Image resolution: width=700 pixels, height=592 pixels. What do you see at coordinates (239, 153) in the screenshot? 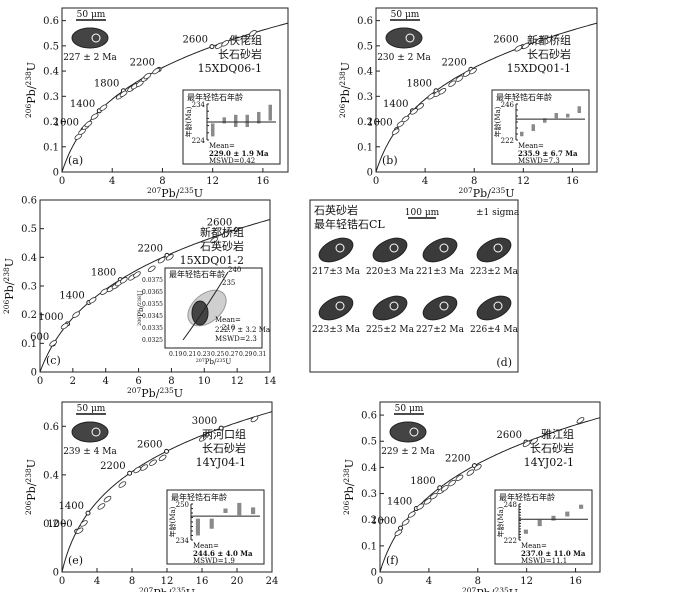
I see `inset-mean-value: 229.0 ± 1.9 Ma` at bounding box center [239, 153].